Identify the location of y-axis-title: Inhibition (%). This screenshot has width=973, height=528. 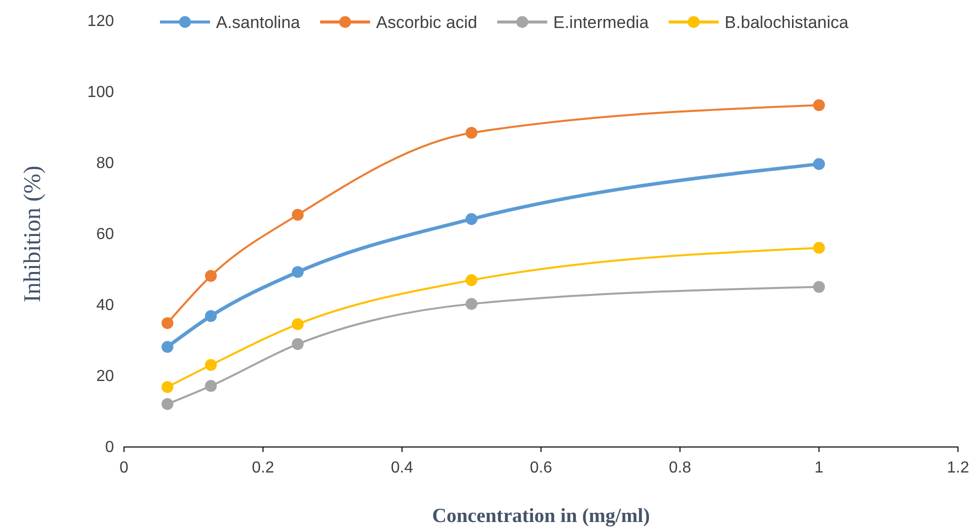
(33, 234).